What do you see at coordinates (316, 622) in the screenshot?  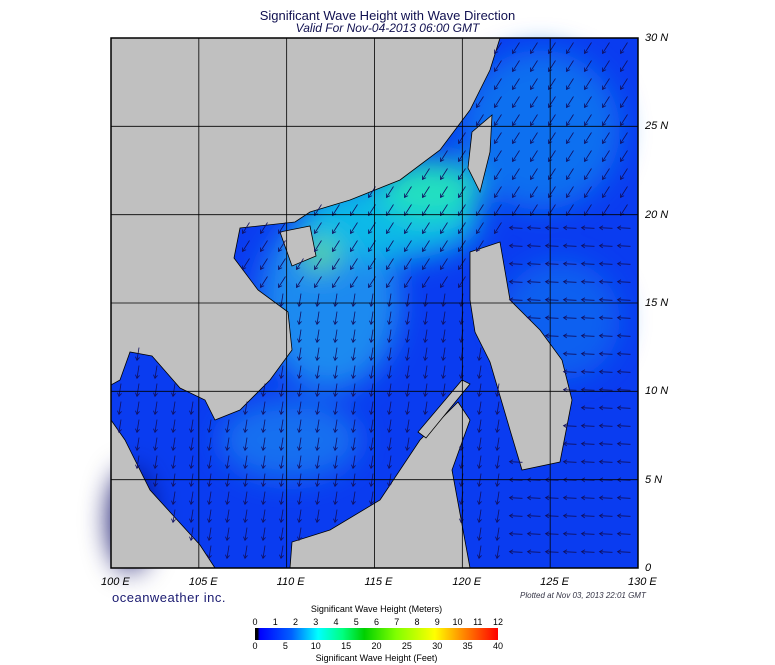 I see `colorbar-meter-tick: 3` at bounding box center [316, 622].